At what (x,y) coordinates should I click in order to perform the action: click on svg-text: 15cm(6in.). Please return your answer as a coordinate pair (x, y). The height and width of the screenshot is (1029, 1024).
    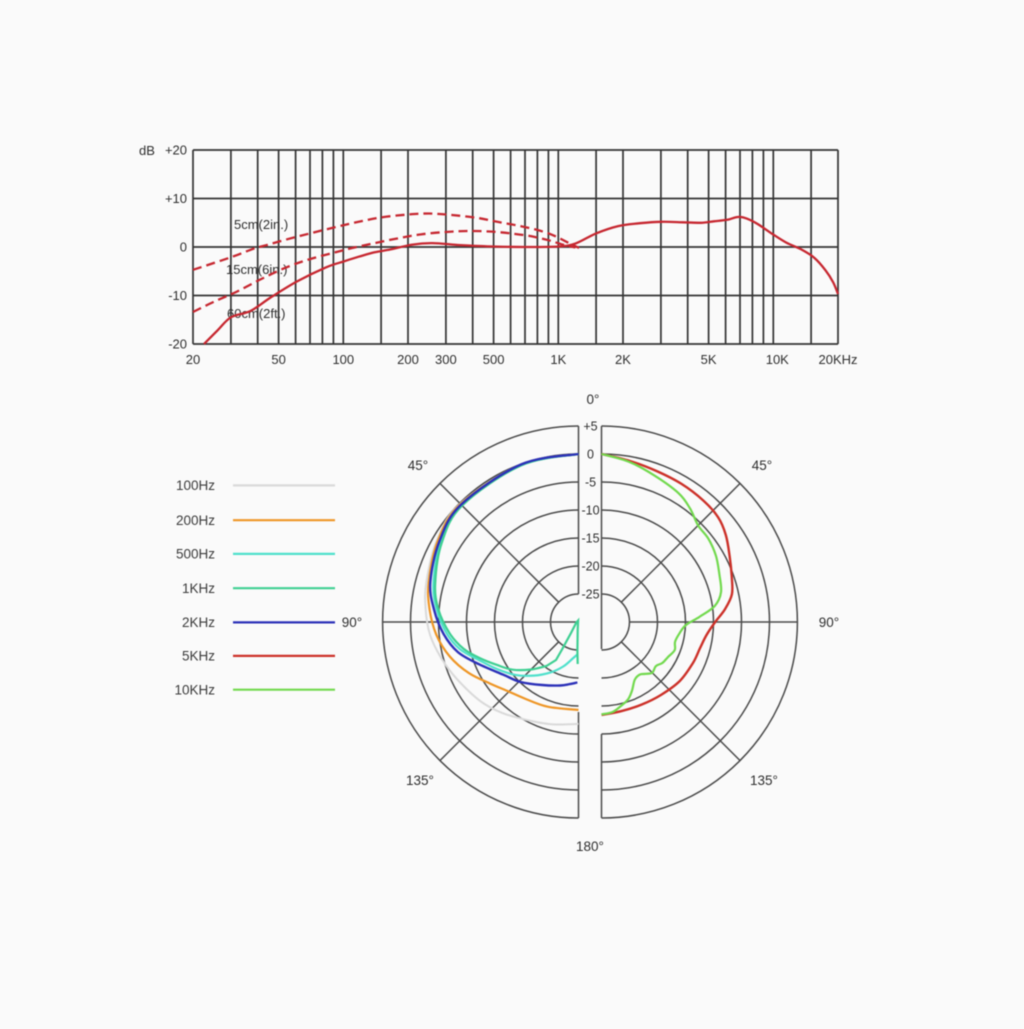
    Looking at the image, I should click on (256, 269).